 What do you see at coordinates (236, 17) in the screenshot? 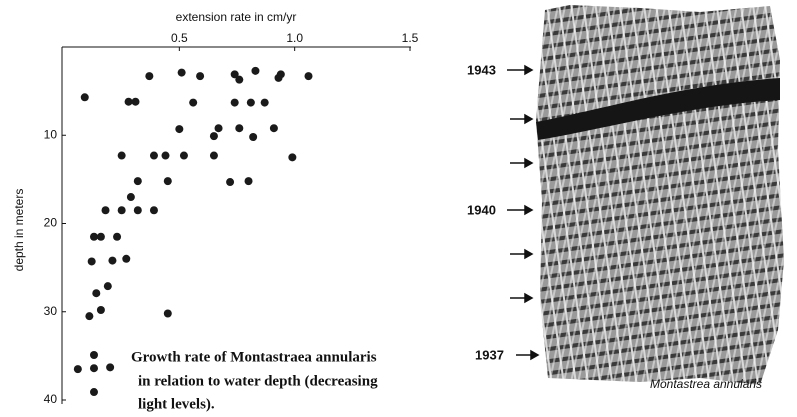
I see `x-axis-title: extension rate in cm/yr` at bounding box center [236, 17].